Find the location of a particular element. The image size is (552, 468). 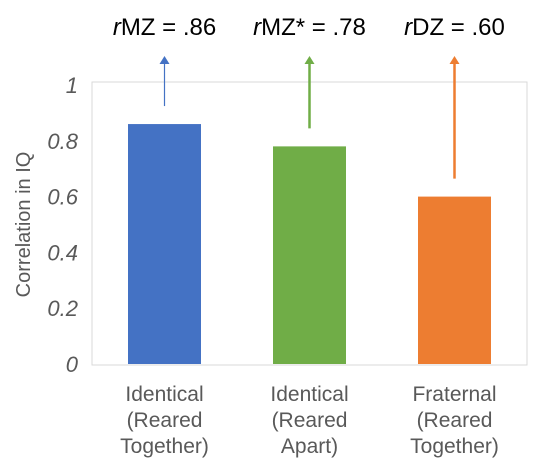

y-axis-label: Correlation in IQ is located at coordinates (24, 225).